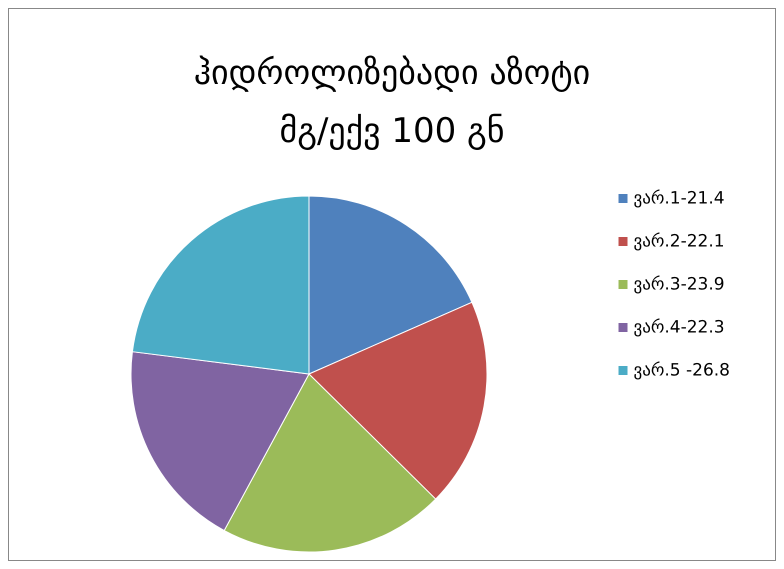 The height and width of the screenshot is (569, 784). What do you see at coordinates (679, 284) in the screenshot?
I see `legend-label: ვარ.3-23.9` at bounding box center [679, 284].